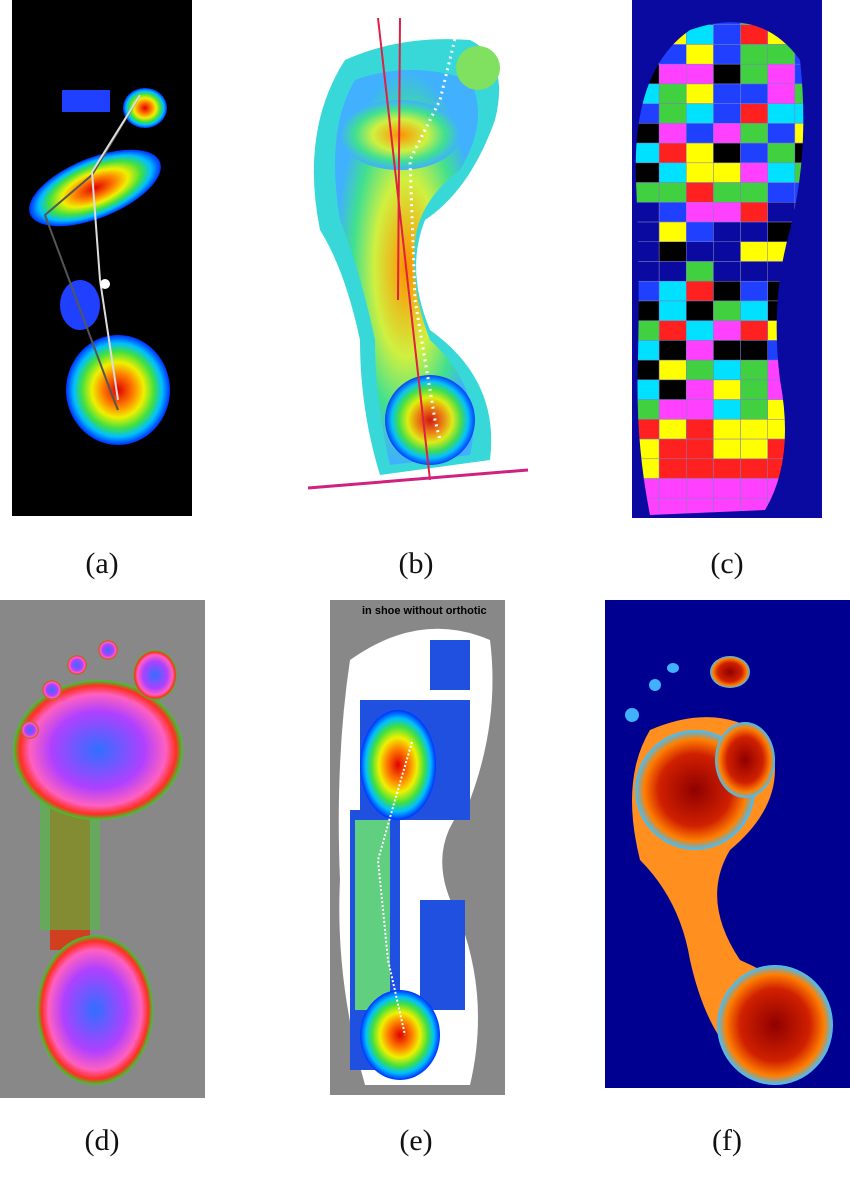  What do you see at coordinates (416, 563) in the screenshot?
I see `panel-label: (b)` at bounding box center [416, 563].